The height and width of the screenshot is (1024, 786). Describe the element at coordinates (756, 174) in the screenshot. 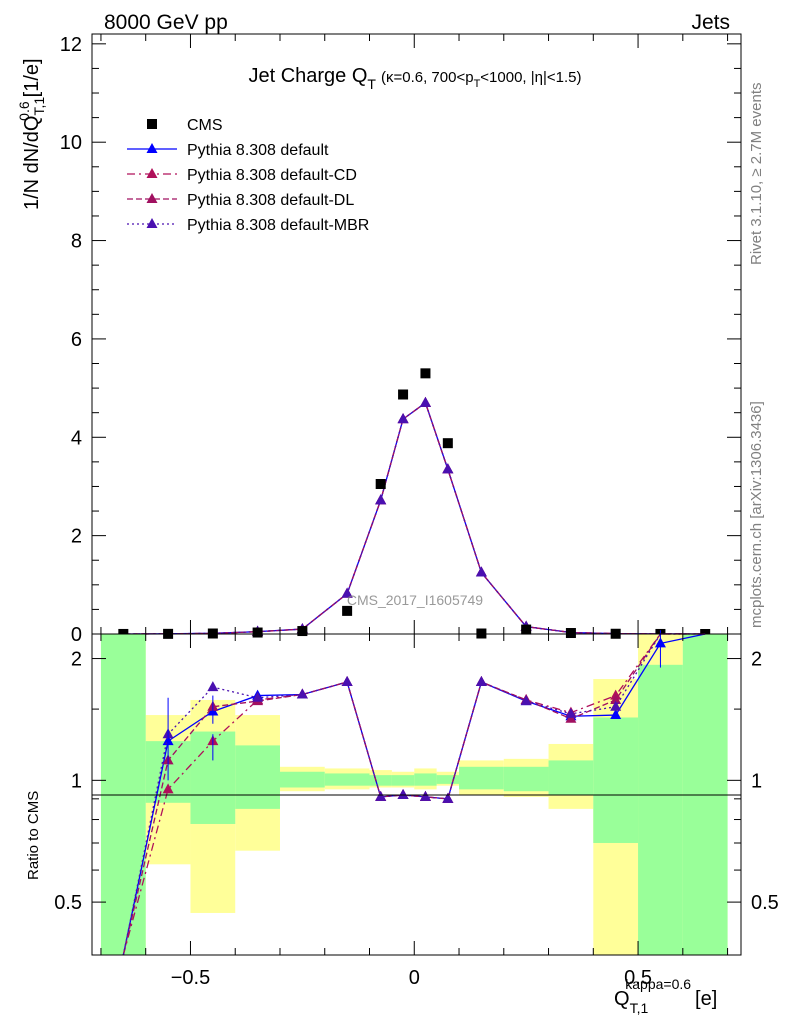

I see `rivet-version-label: Rivet 3.1.10, ≥ 2.7M events` at that location.